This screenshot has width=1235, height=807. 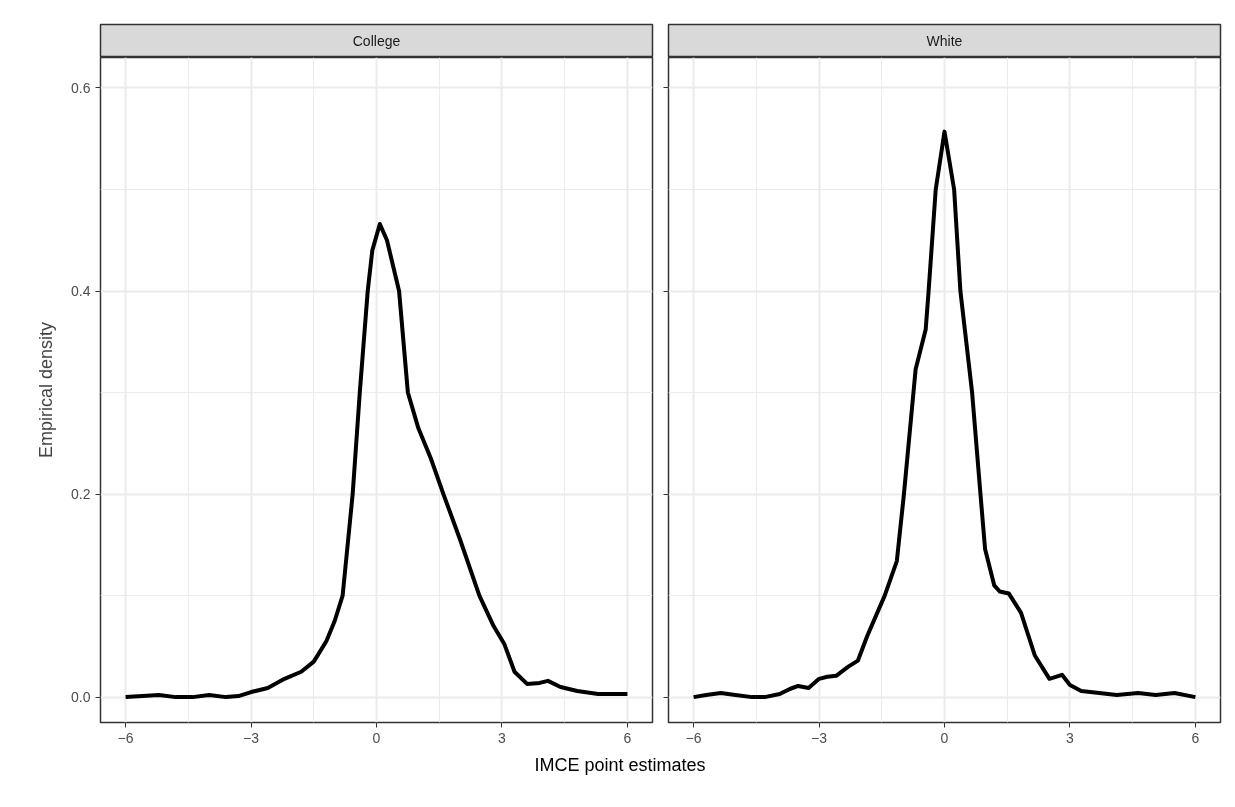 What do you see at coordinates (376, 41) in the screenshot?
I see `chart-title: College` at bounding box center [376, 41].